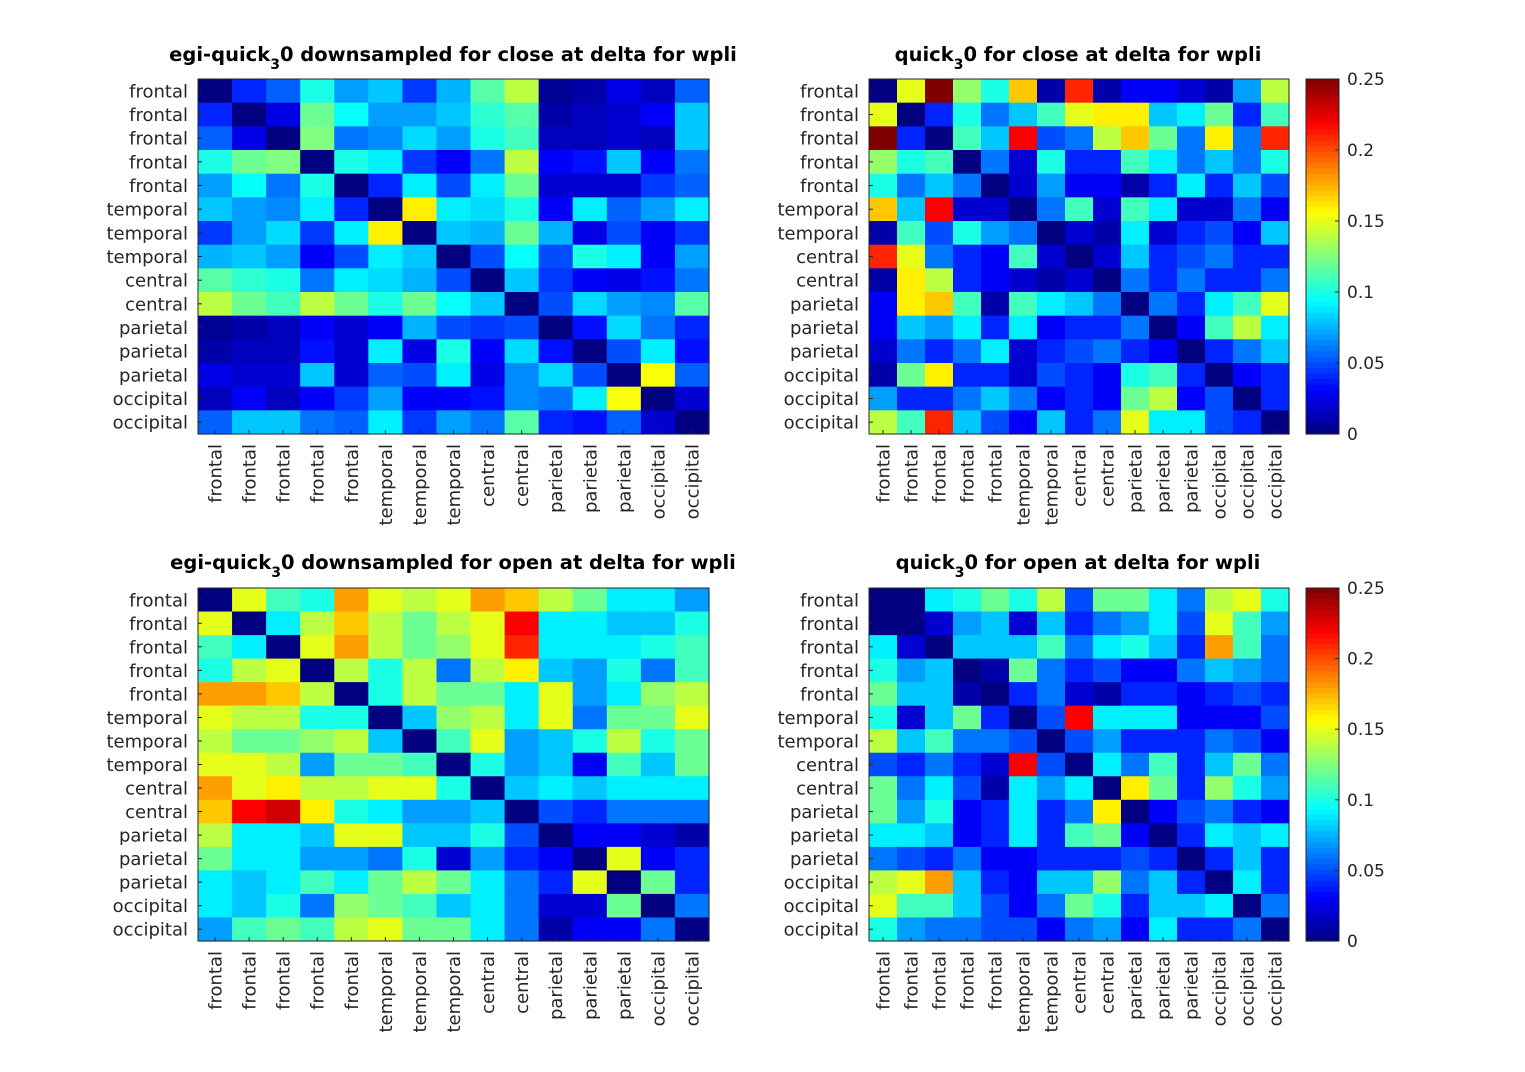  What do you see at coordinates (454, 257) in the screenshot?
I see `heatmap-cells` at bounding box center [454, 257].